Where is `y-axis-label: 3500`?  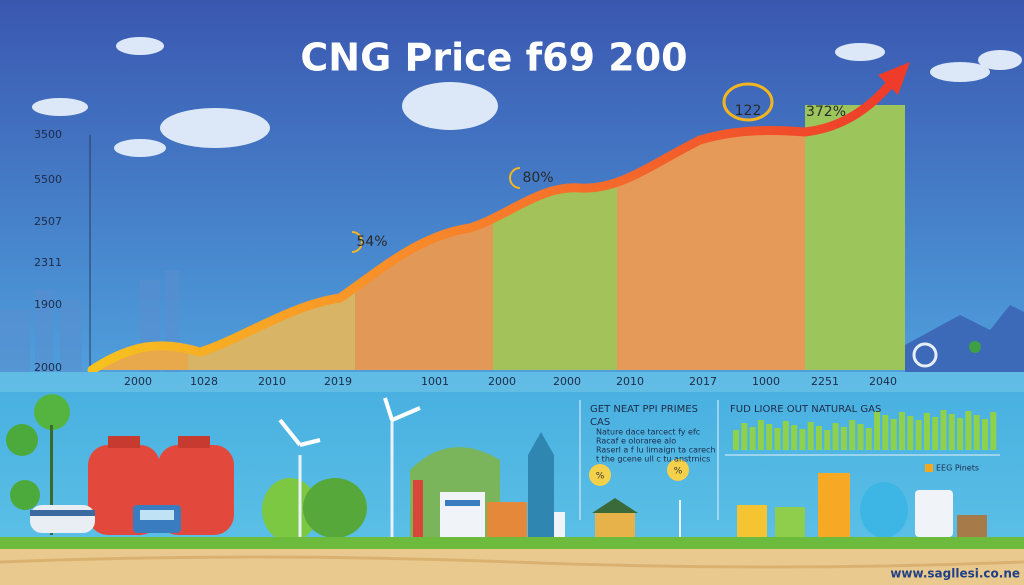 y-axis-label: 3500 is located at coordinates (48, 134).